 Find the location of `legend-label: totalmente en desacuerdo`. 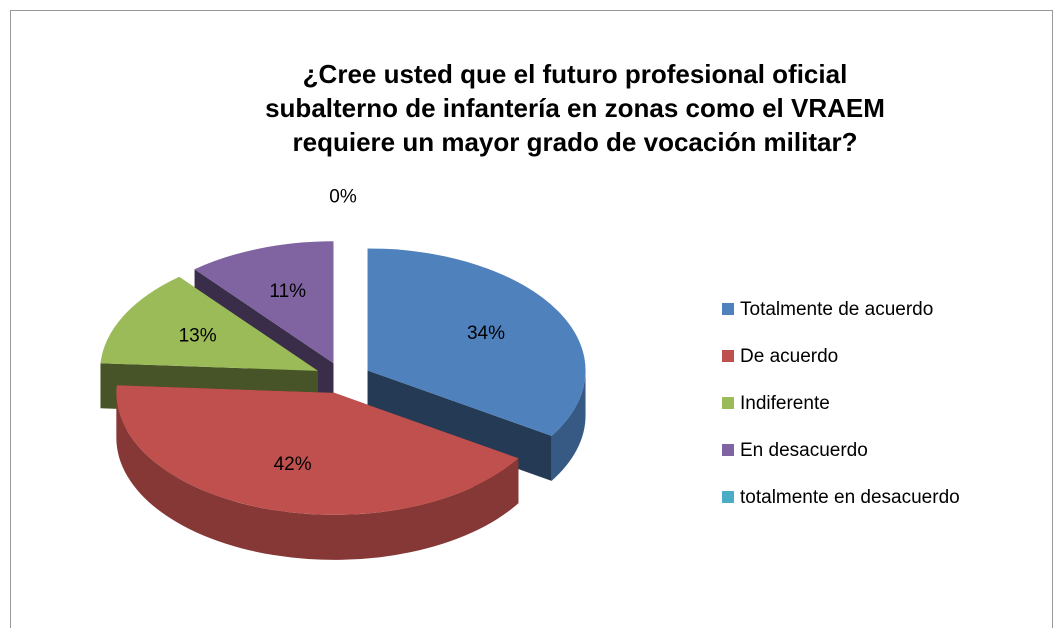

legend-label: totalmente en desacuerdo is located at coordinates (850, 497).